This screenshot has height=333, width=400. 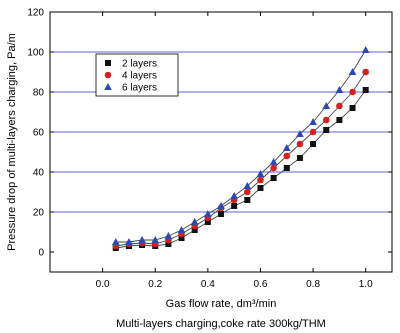 What do you see at coordinates (208, 284) in the screenshot?
I see `x-tick-label: 0.4` at bounding box center [208, 284].